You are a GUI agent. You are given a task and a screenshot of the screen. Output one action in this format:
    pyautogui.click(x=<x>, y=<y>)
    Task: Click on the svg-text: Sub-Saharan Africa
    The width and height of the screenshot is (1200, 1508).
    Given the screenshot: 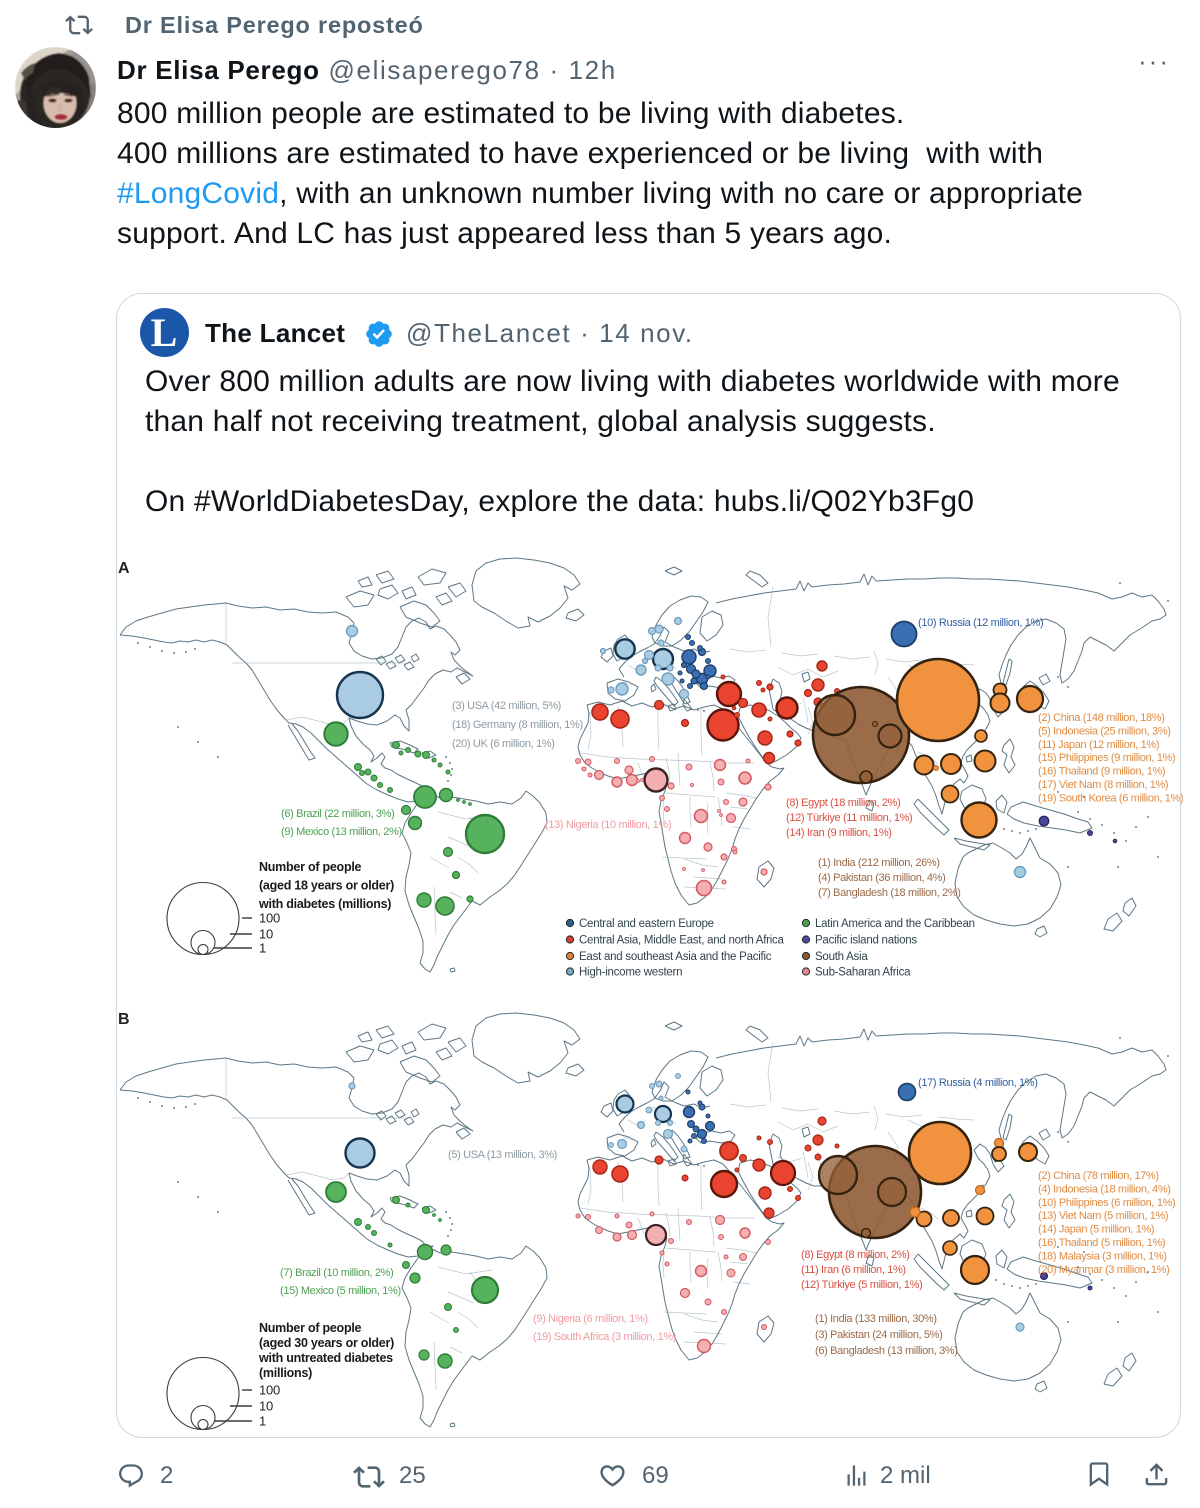 What is the action you would take?
    pyautogui.click(x=863, y=973)
    